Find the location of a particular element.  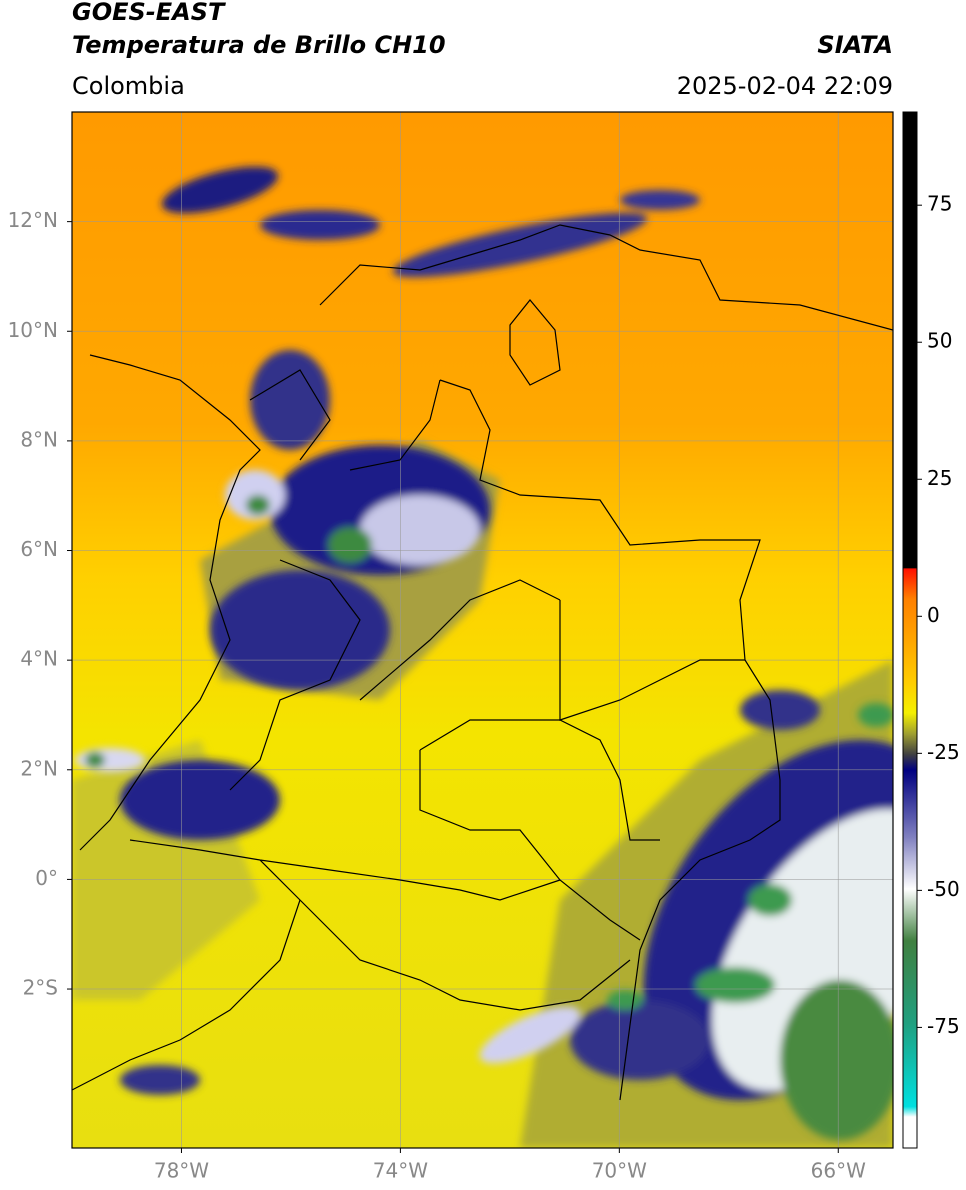

y-tick-label: 8°N is located at coordinates (39, 439).